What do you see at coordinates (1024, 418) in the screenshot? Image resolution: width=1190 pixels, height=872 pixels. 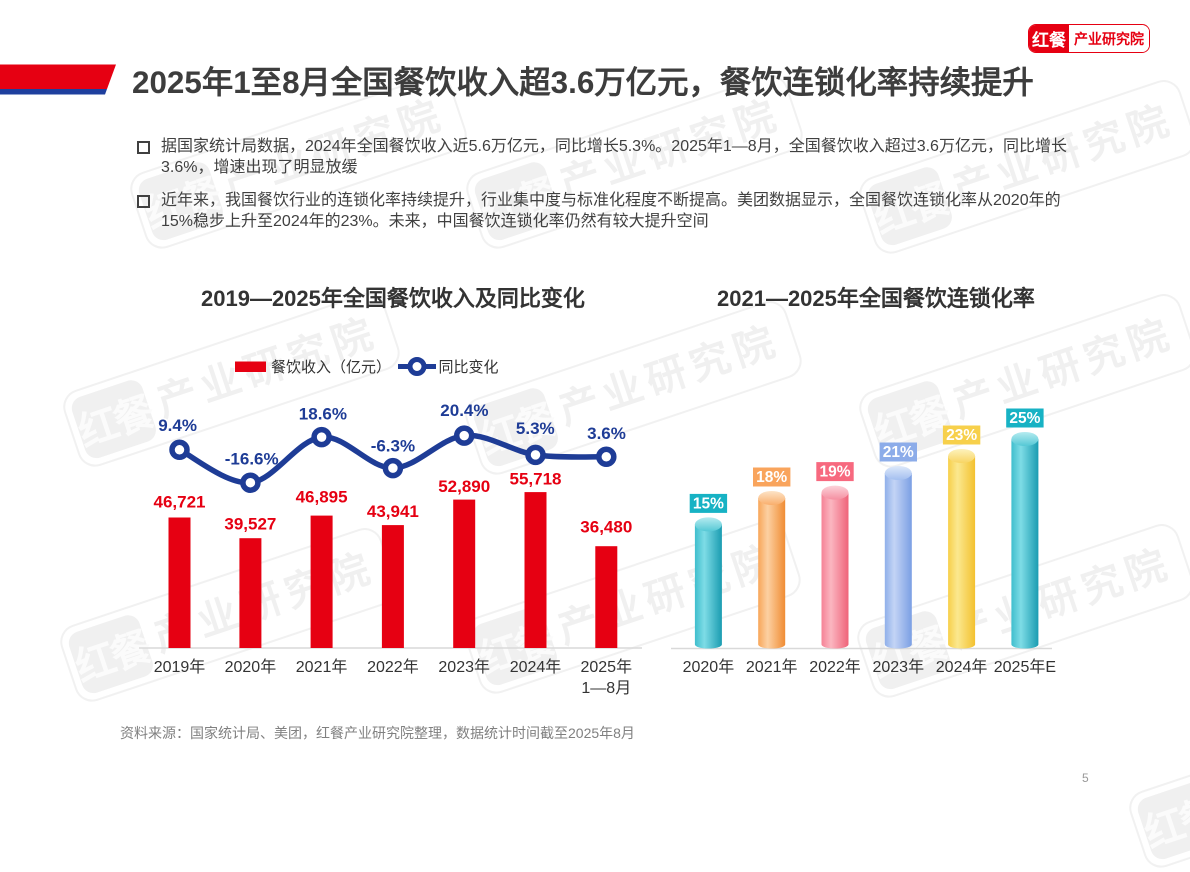 I see `svg-text: 25%` at bounding box center [1024, 418].